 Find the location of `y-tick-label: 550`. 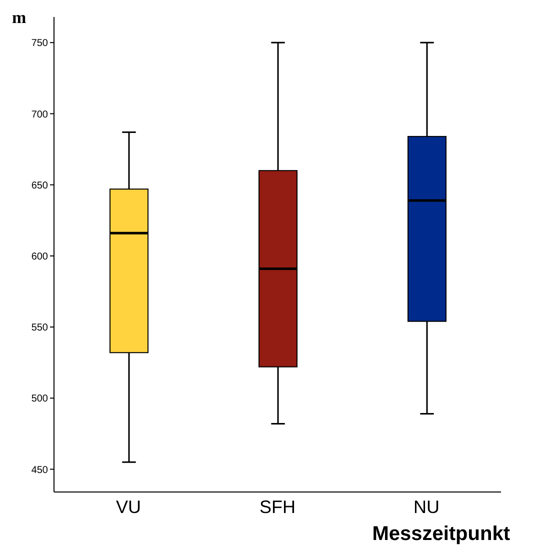

y-tick-label: 550 is located at coordinates (39, 328).